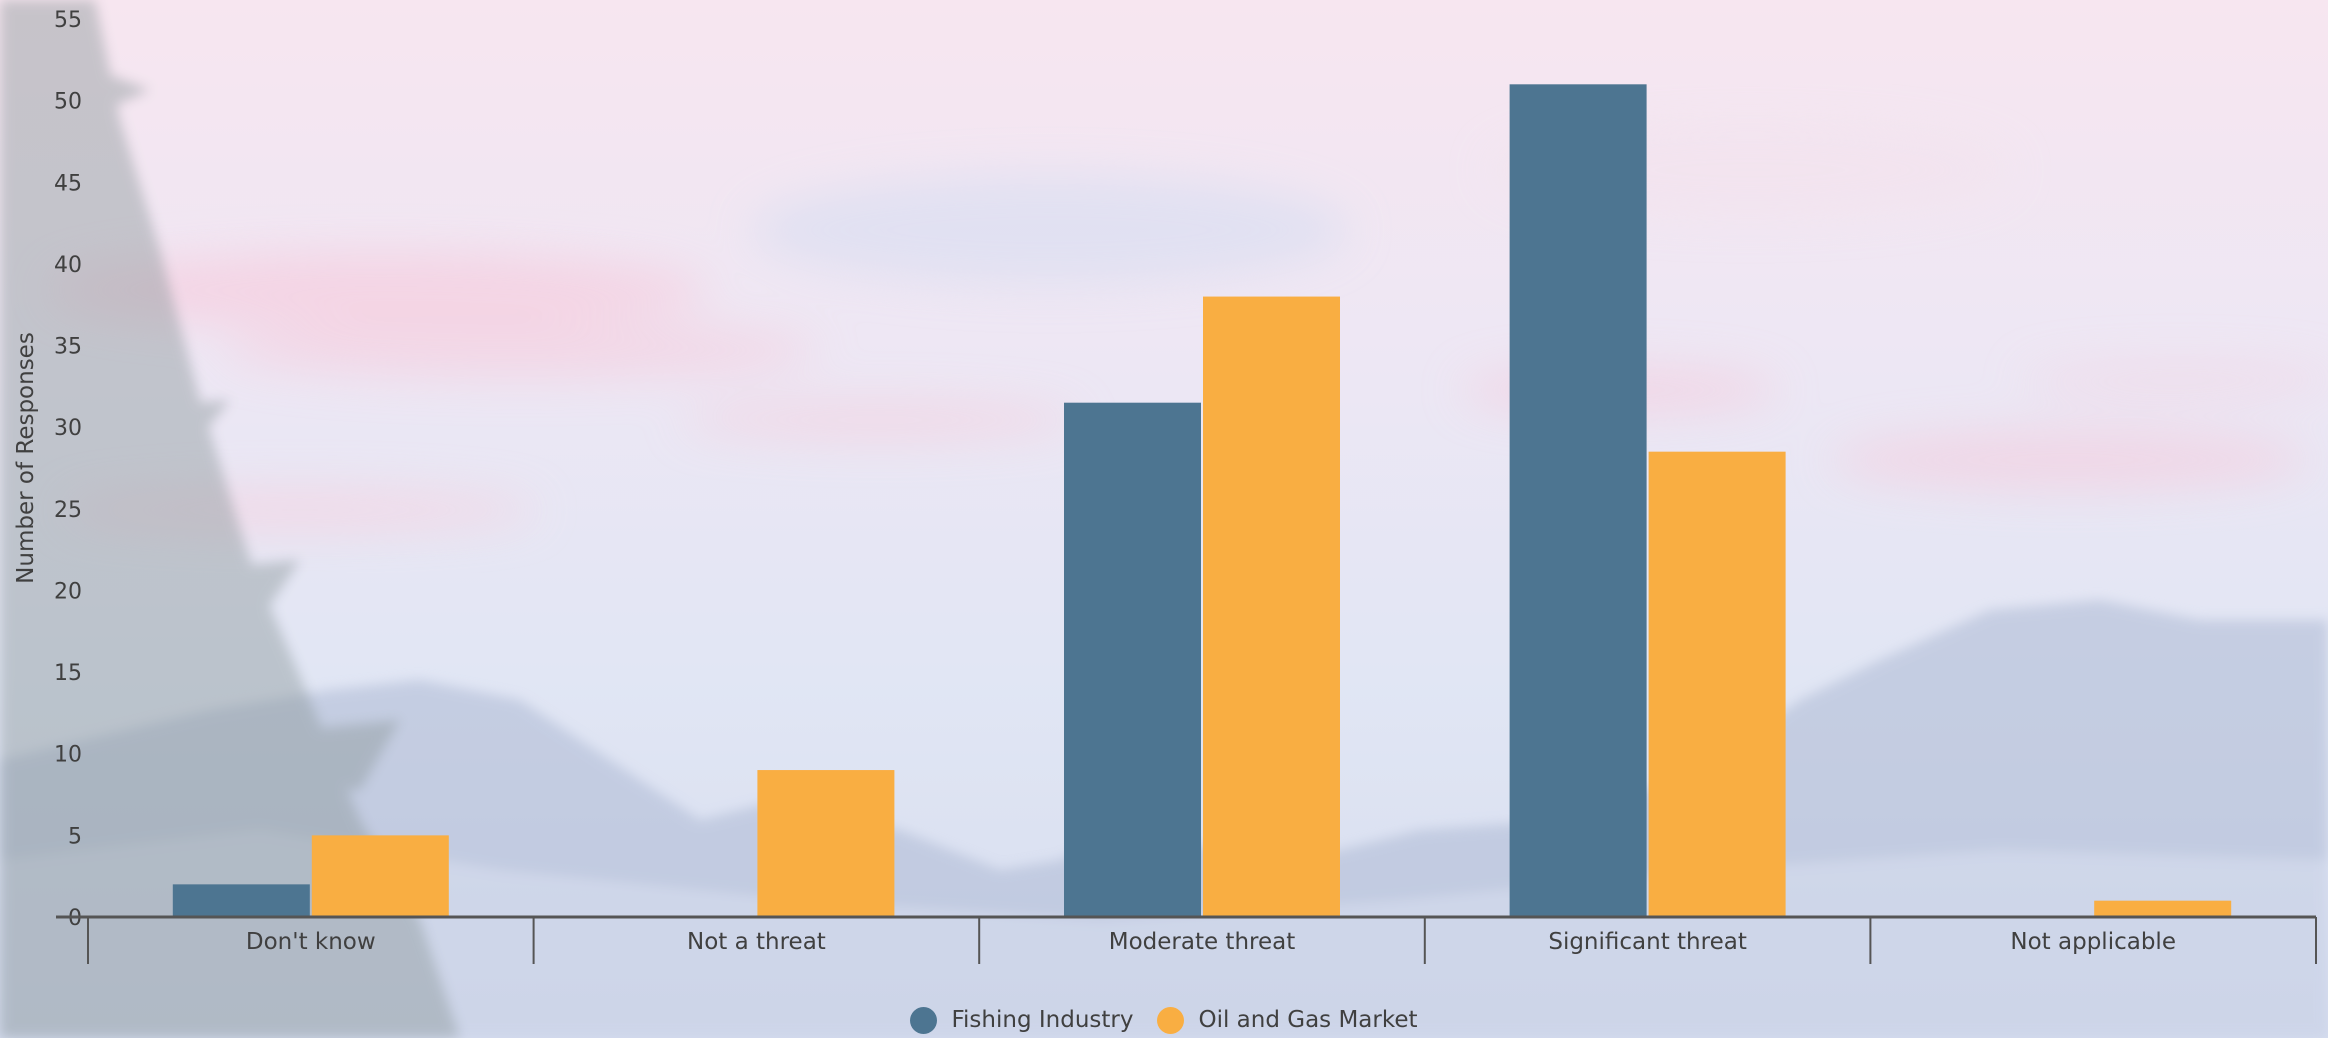  Describe the element at coordinates (71, 469) in the screenshot. I see `y-axis-ticks: 0510152025303540455055` at that location.